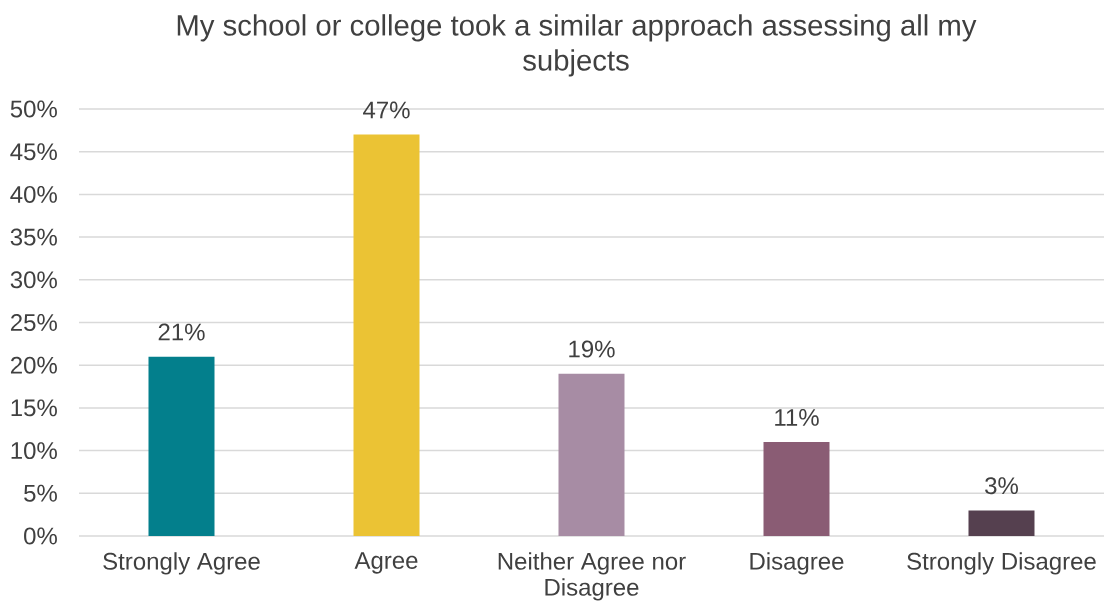 Image resolution: width=1106 pixels, height=606 pixels. What do you see at coordinates (40, 536) in the screenshot?
I see `y-tick-label: 0%` at bounding box center [40, 536].